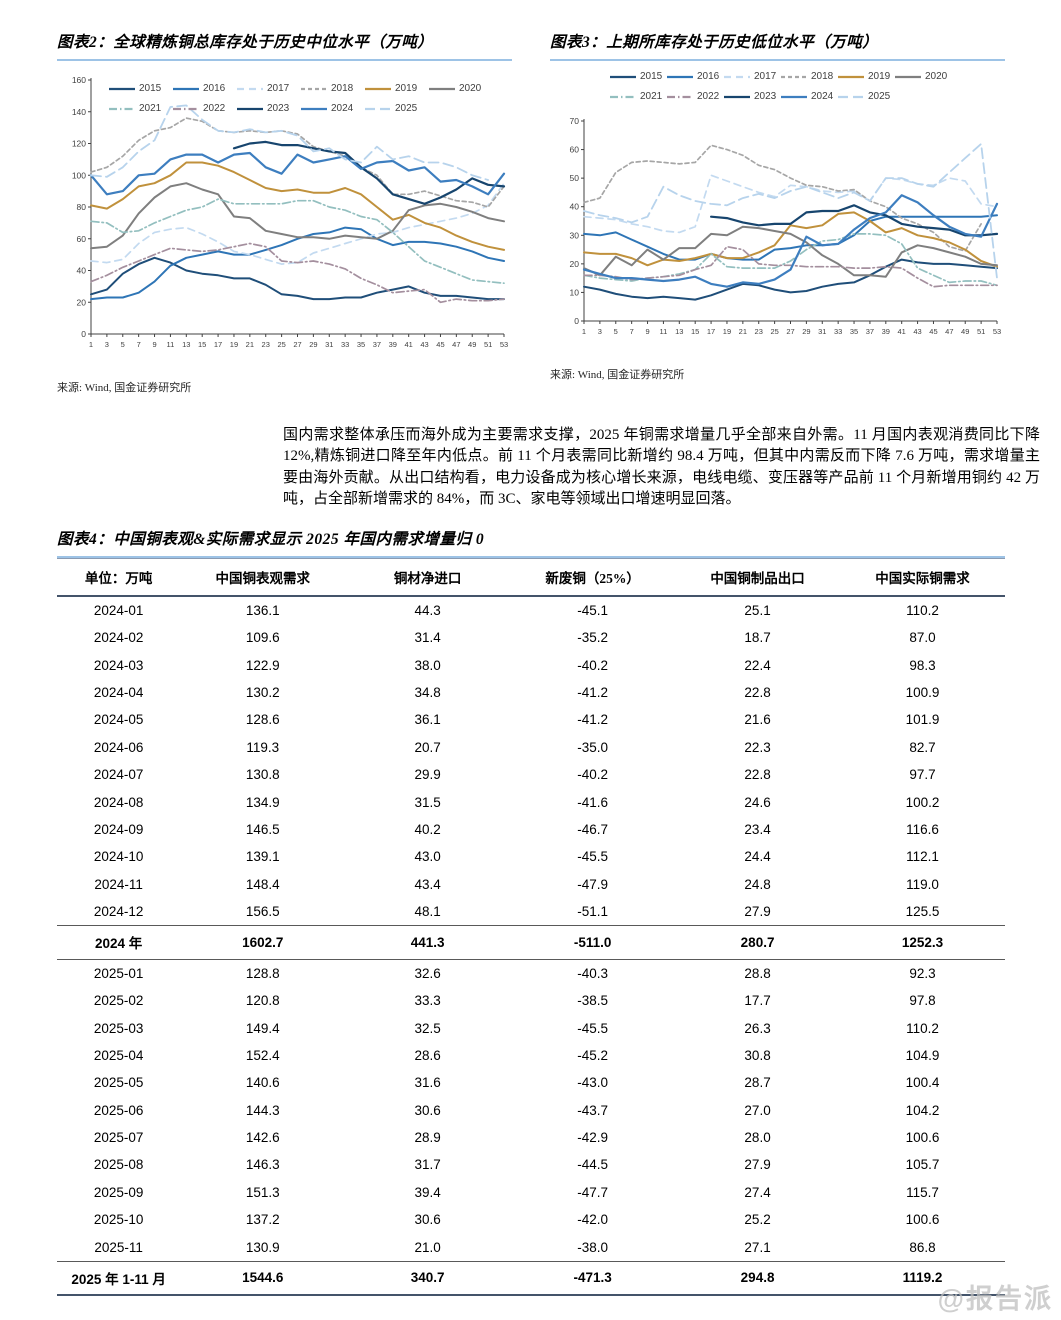 This screenshot has width=1061, height=1320. What do you see at coordinates (269, 108) in the screenshot?
I see `legend-item-2023: 2023` at bounding box center [269, 108].